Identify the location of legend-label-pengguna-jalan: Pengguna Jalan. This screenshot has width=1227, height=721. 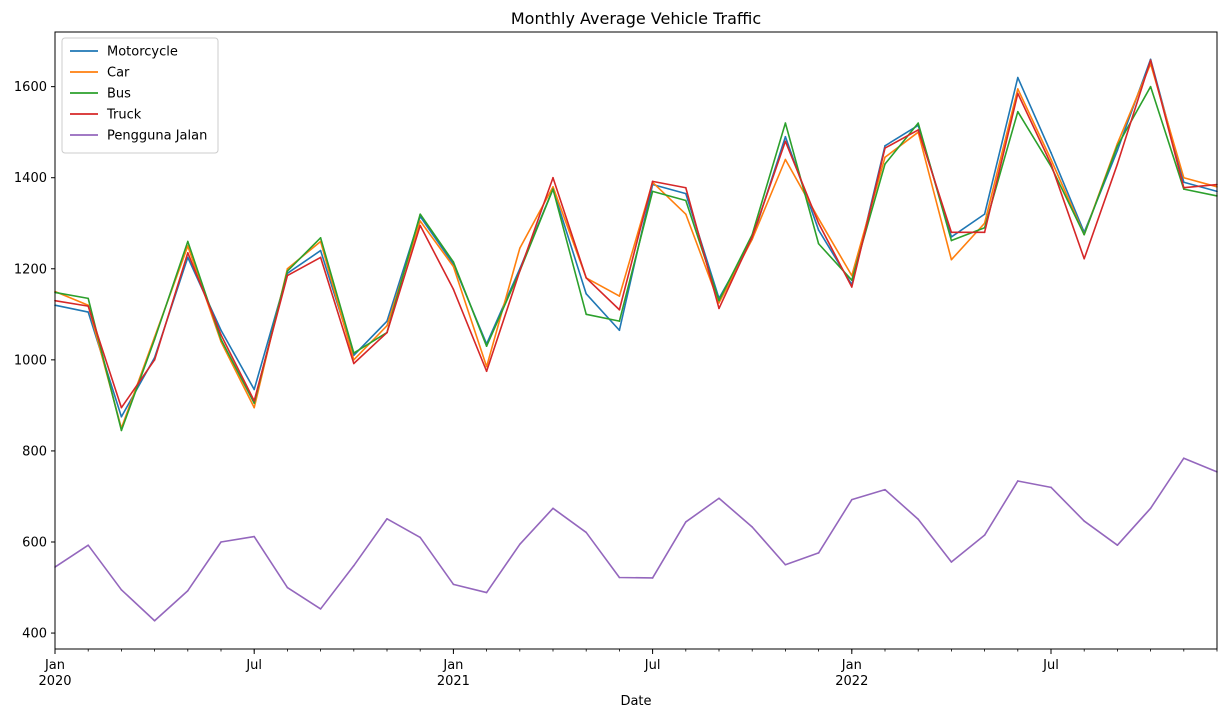
(157, 136).